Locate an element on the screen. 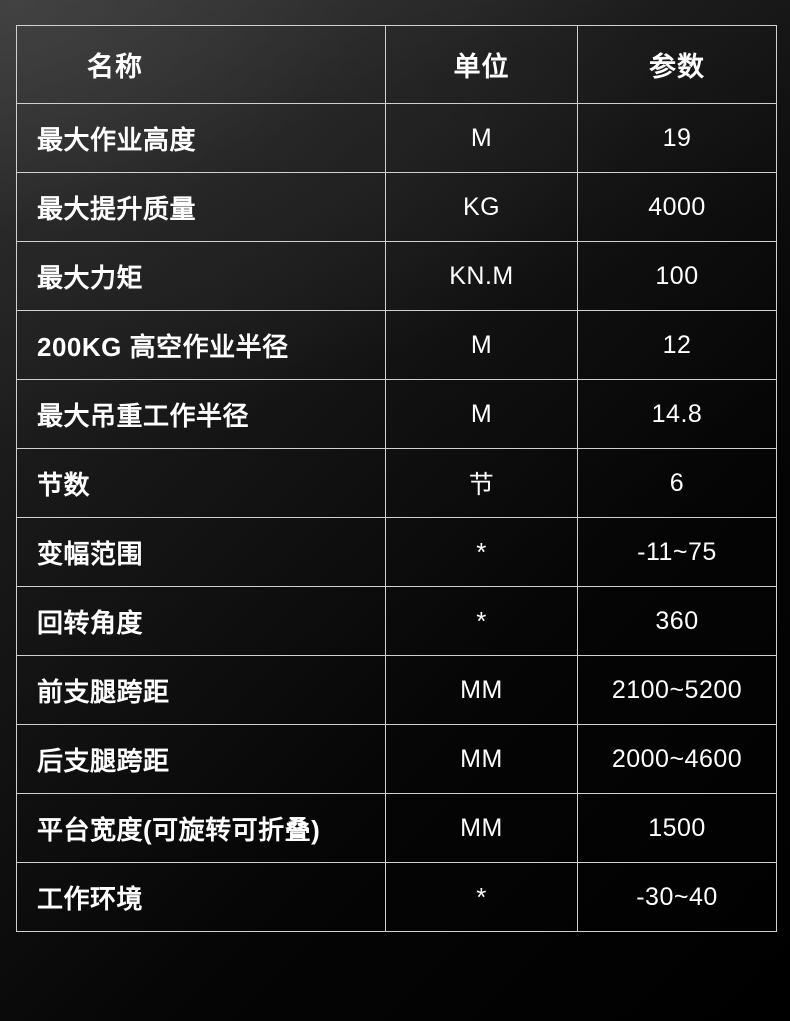 The image size is (790, 1021). table-row: 节数 节 6 is located at coordinates (396, 483).